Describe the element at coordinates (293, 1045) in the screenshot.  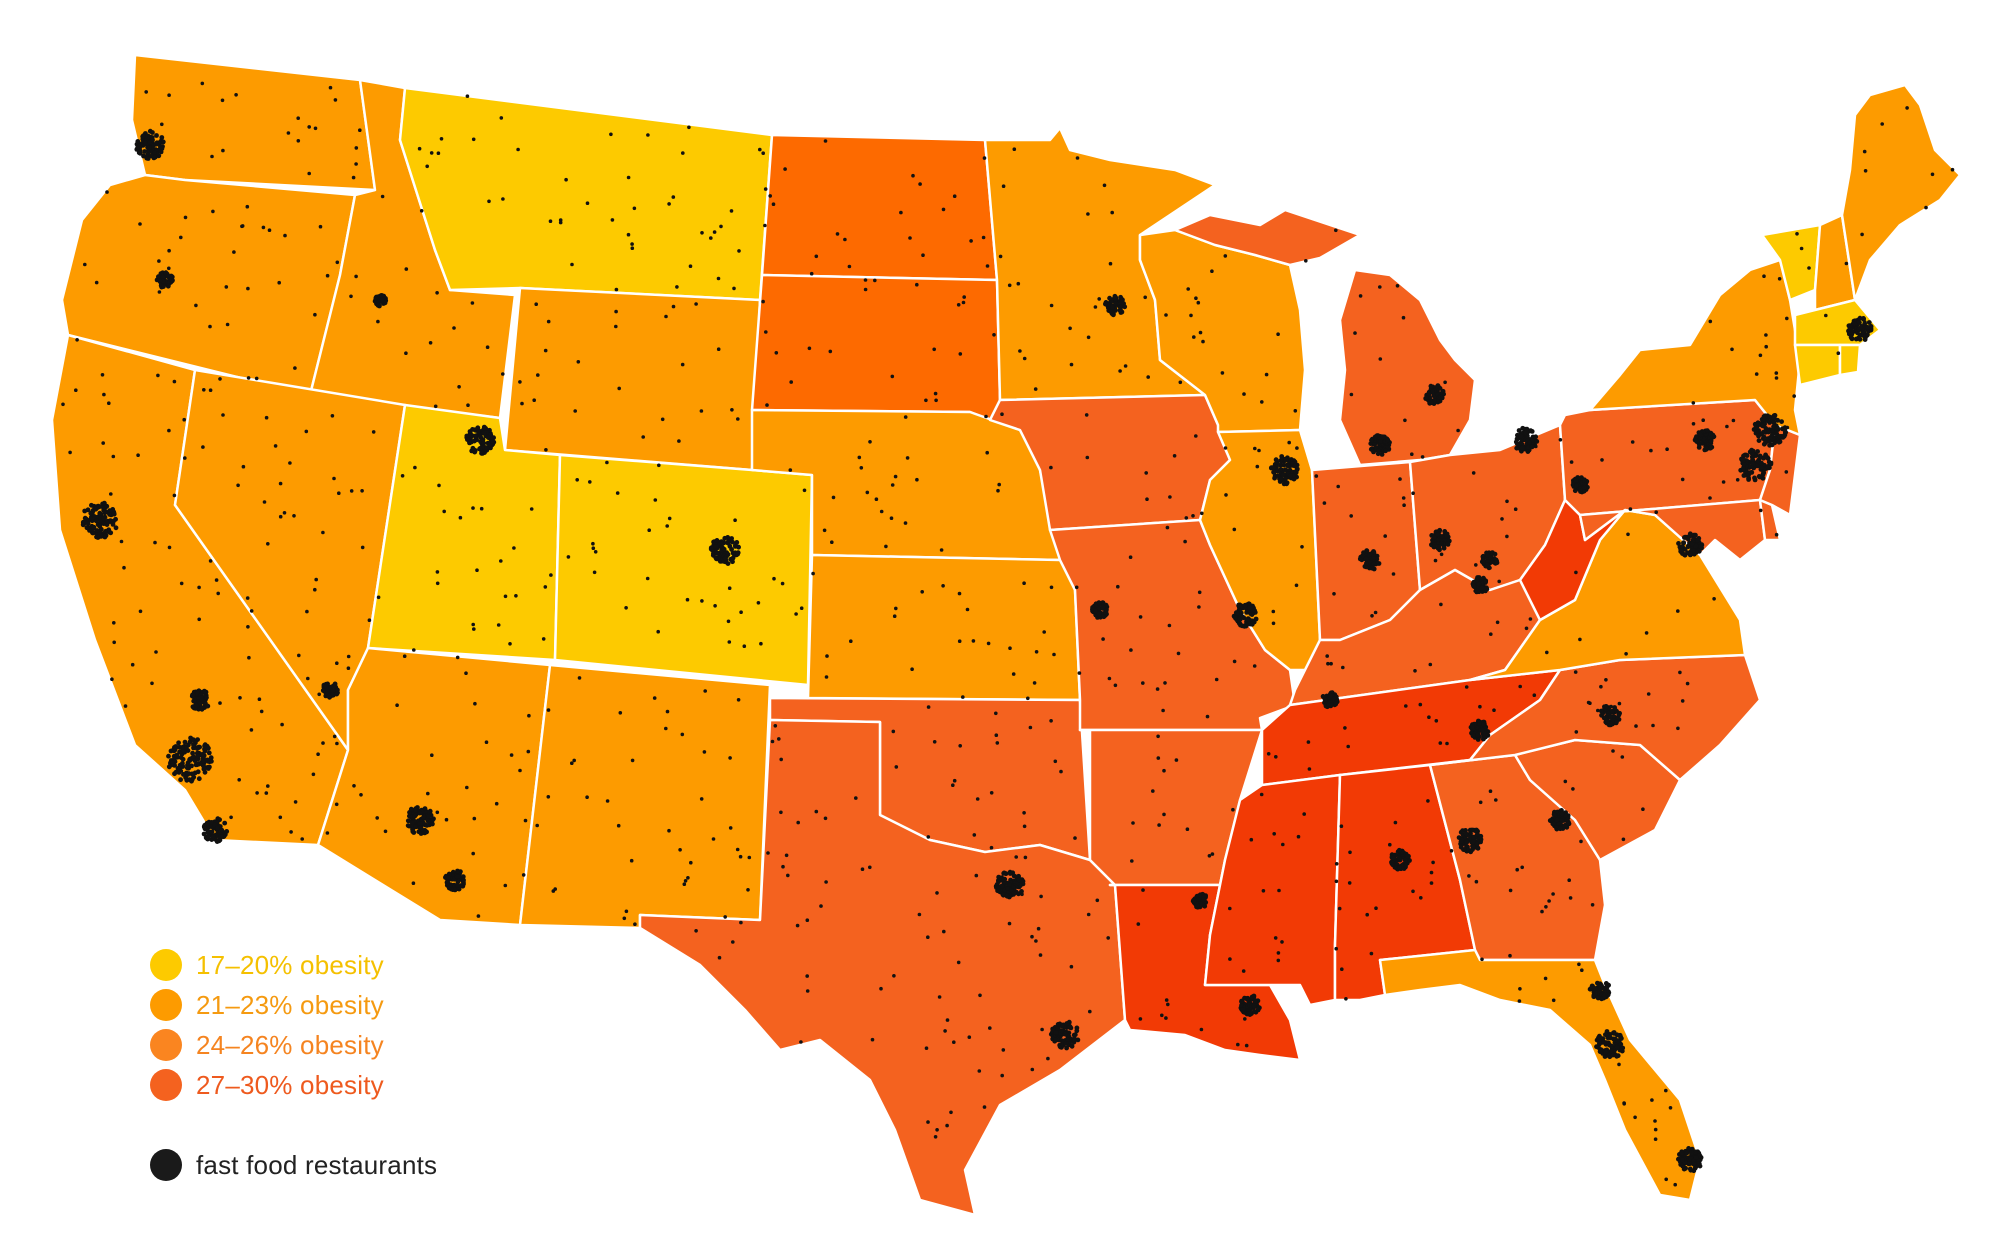
I see `legend-item-24-26: 24–26% obesity` at that location.